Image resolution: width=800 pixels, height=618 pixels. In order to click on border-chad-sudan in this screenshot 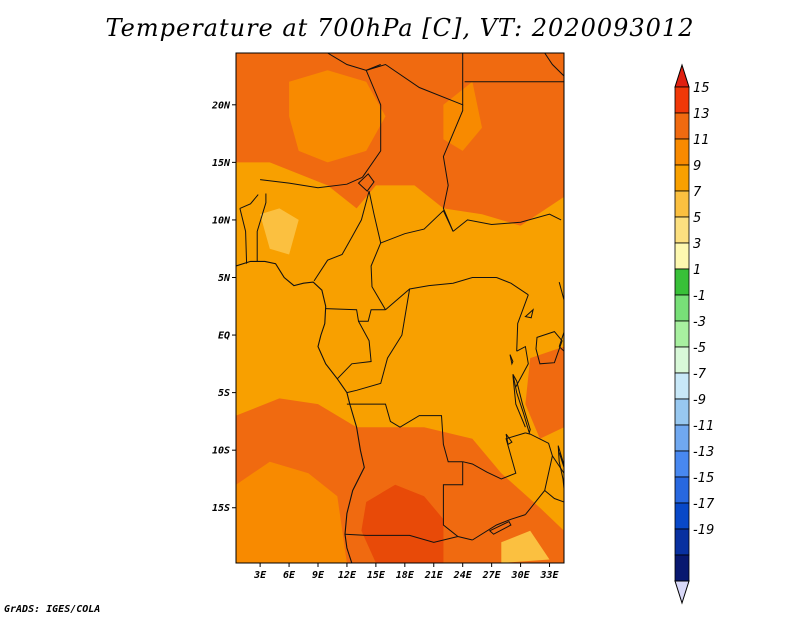, I will do `click(453, 168)`.